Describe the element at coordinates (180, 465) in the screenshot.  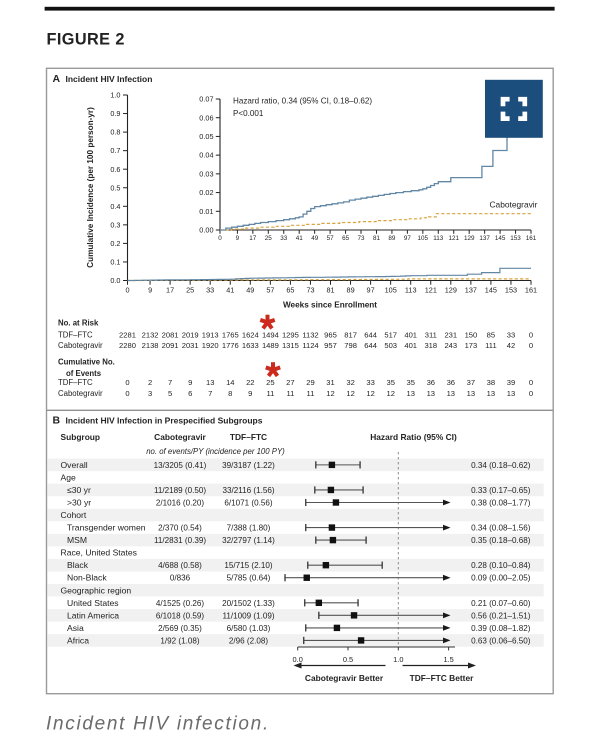
I see `svg-text: 13/3205 (0.41)` at that location.